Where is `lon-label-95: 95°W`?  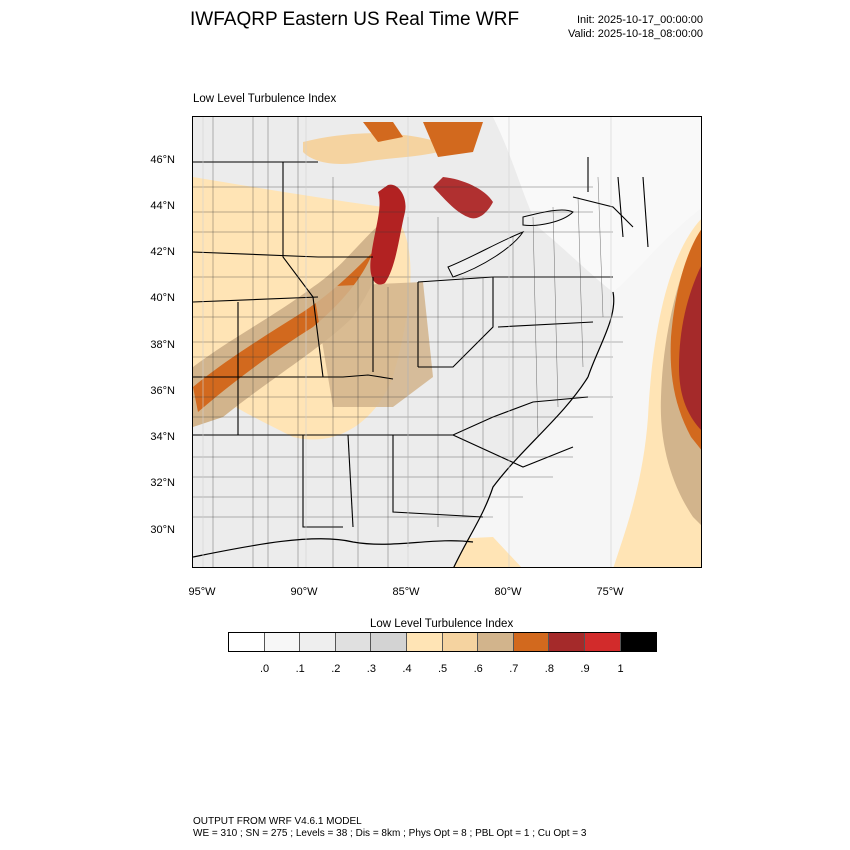 lon-label-95: 95°W is located at coordinates (202, 592).